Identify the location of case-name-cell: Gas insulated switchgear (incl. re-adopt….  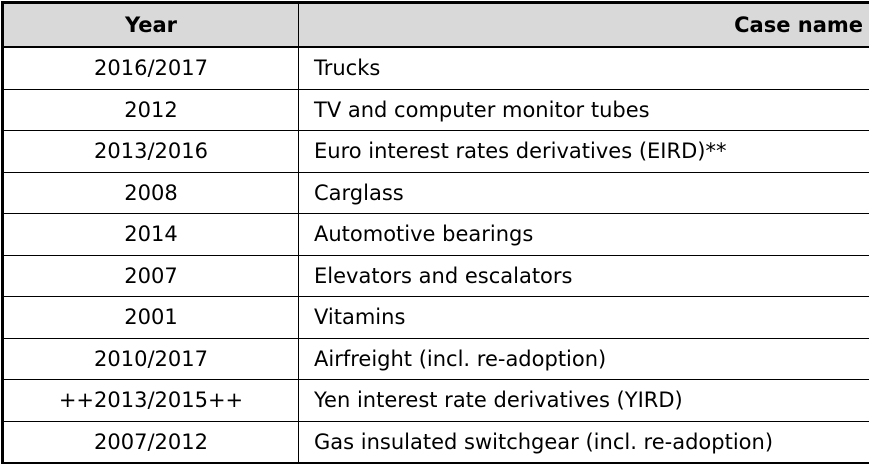
(584, 442).